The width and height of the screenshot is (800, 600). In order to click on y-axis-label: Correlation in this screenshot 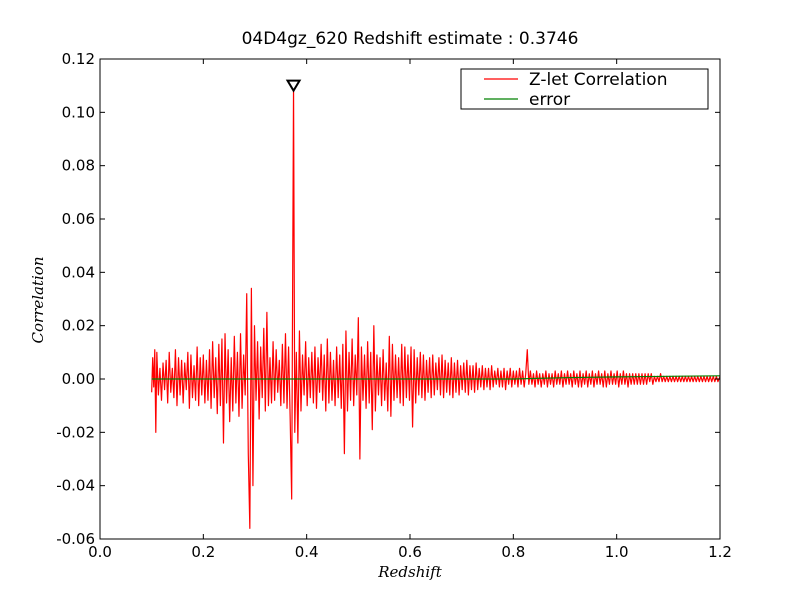, I will do `click(38, 300)`.